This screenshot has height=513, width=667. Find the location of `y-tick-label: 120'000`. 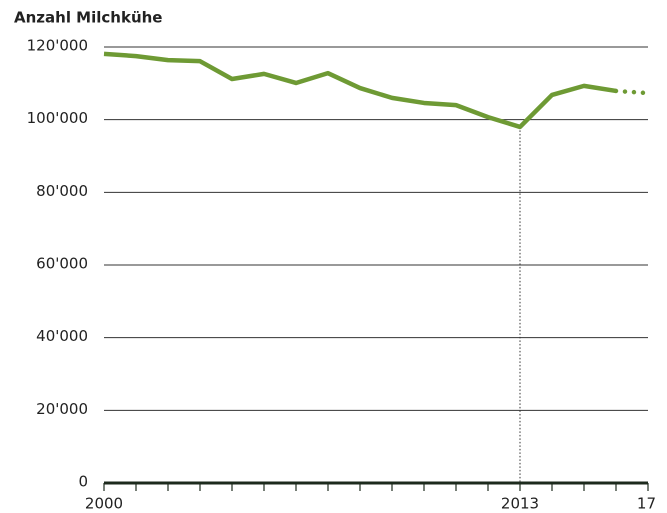

y-tick-label: 120'000 is located at coordinates (57, 46).